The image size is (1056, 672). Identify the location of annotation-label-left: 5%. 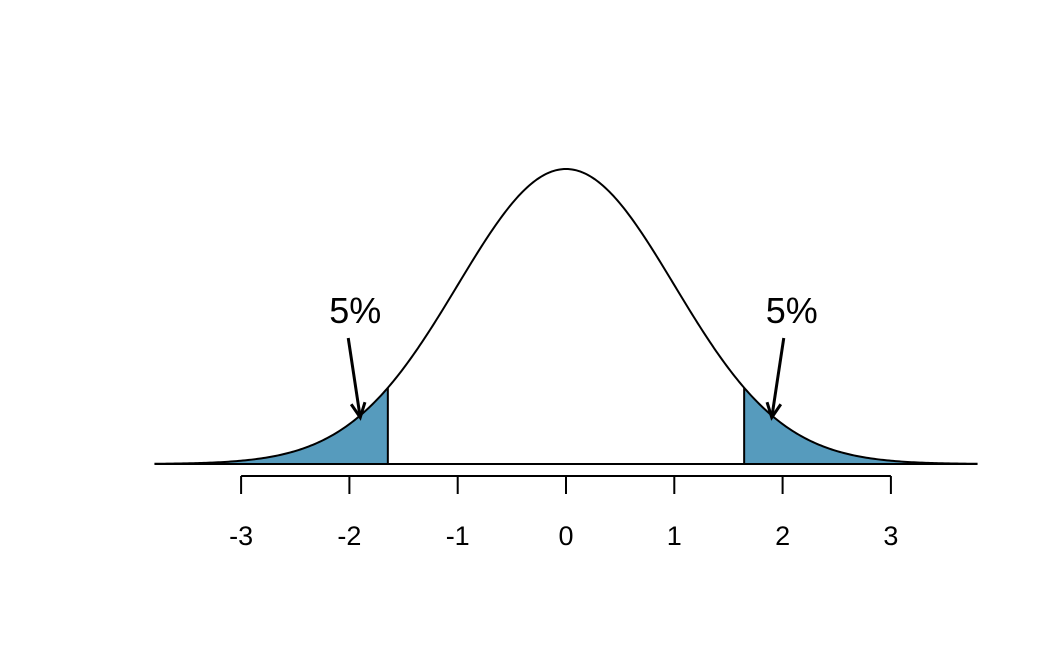
(355, 310).